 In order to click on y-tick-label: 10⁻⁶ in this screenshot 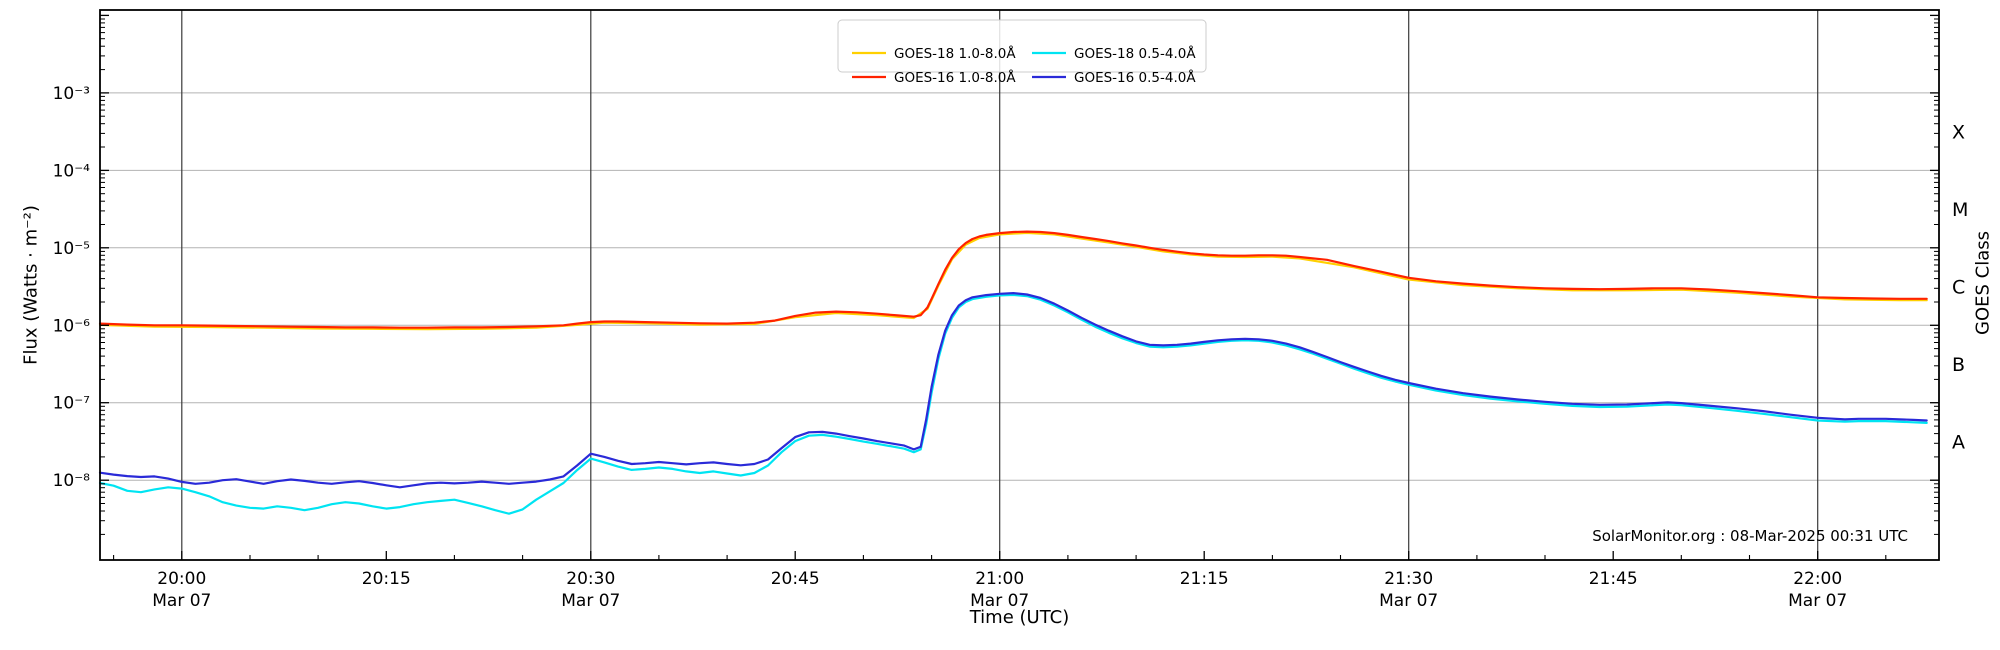, I will do `click(72, 326)`.